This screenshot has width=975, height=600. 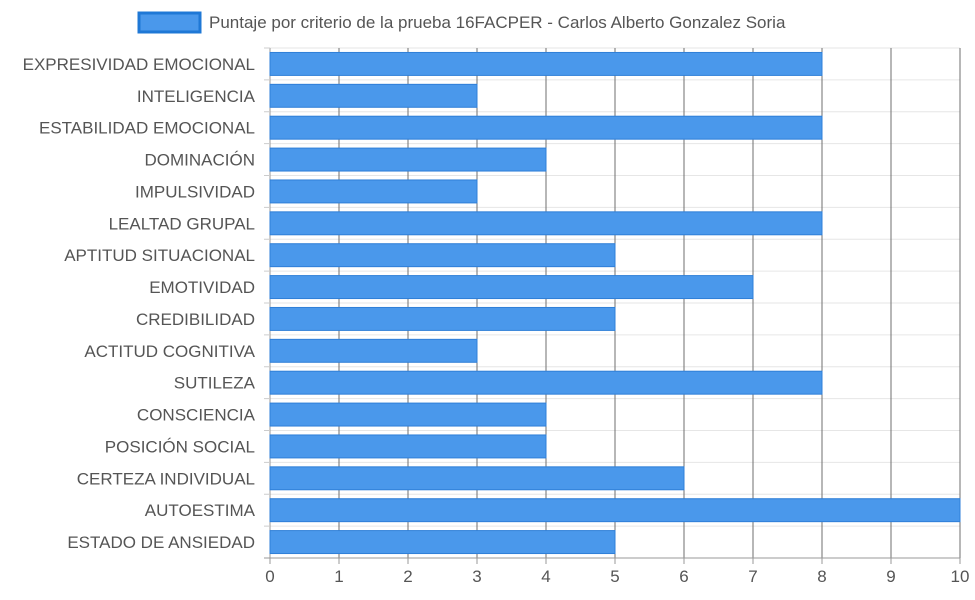 What do you see at coordinates (169, 22) in the screenshot?
I see `legend-swatch` at bounding box center [169, 22].